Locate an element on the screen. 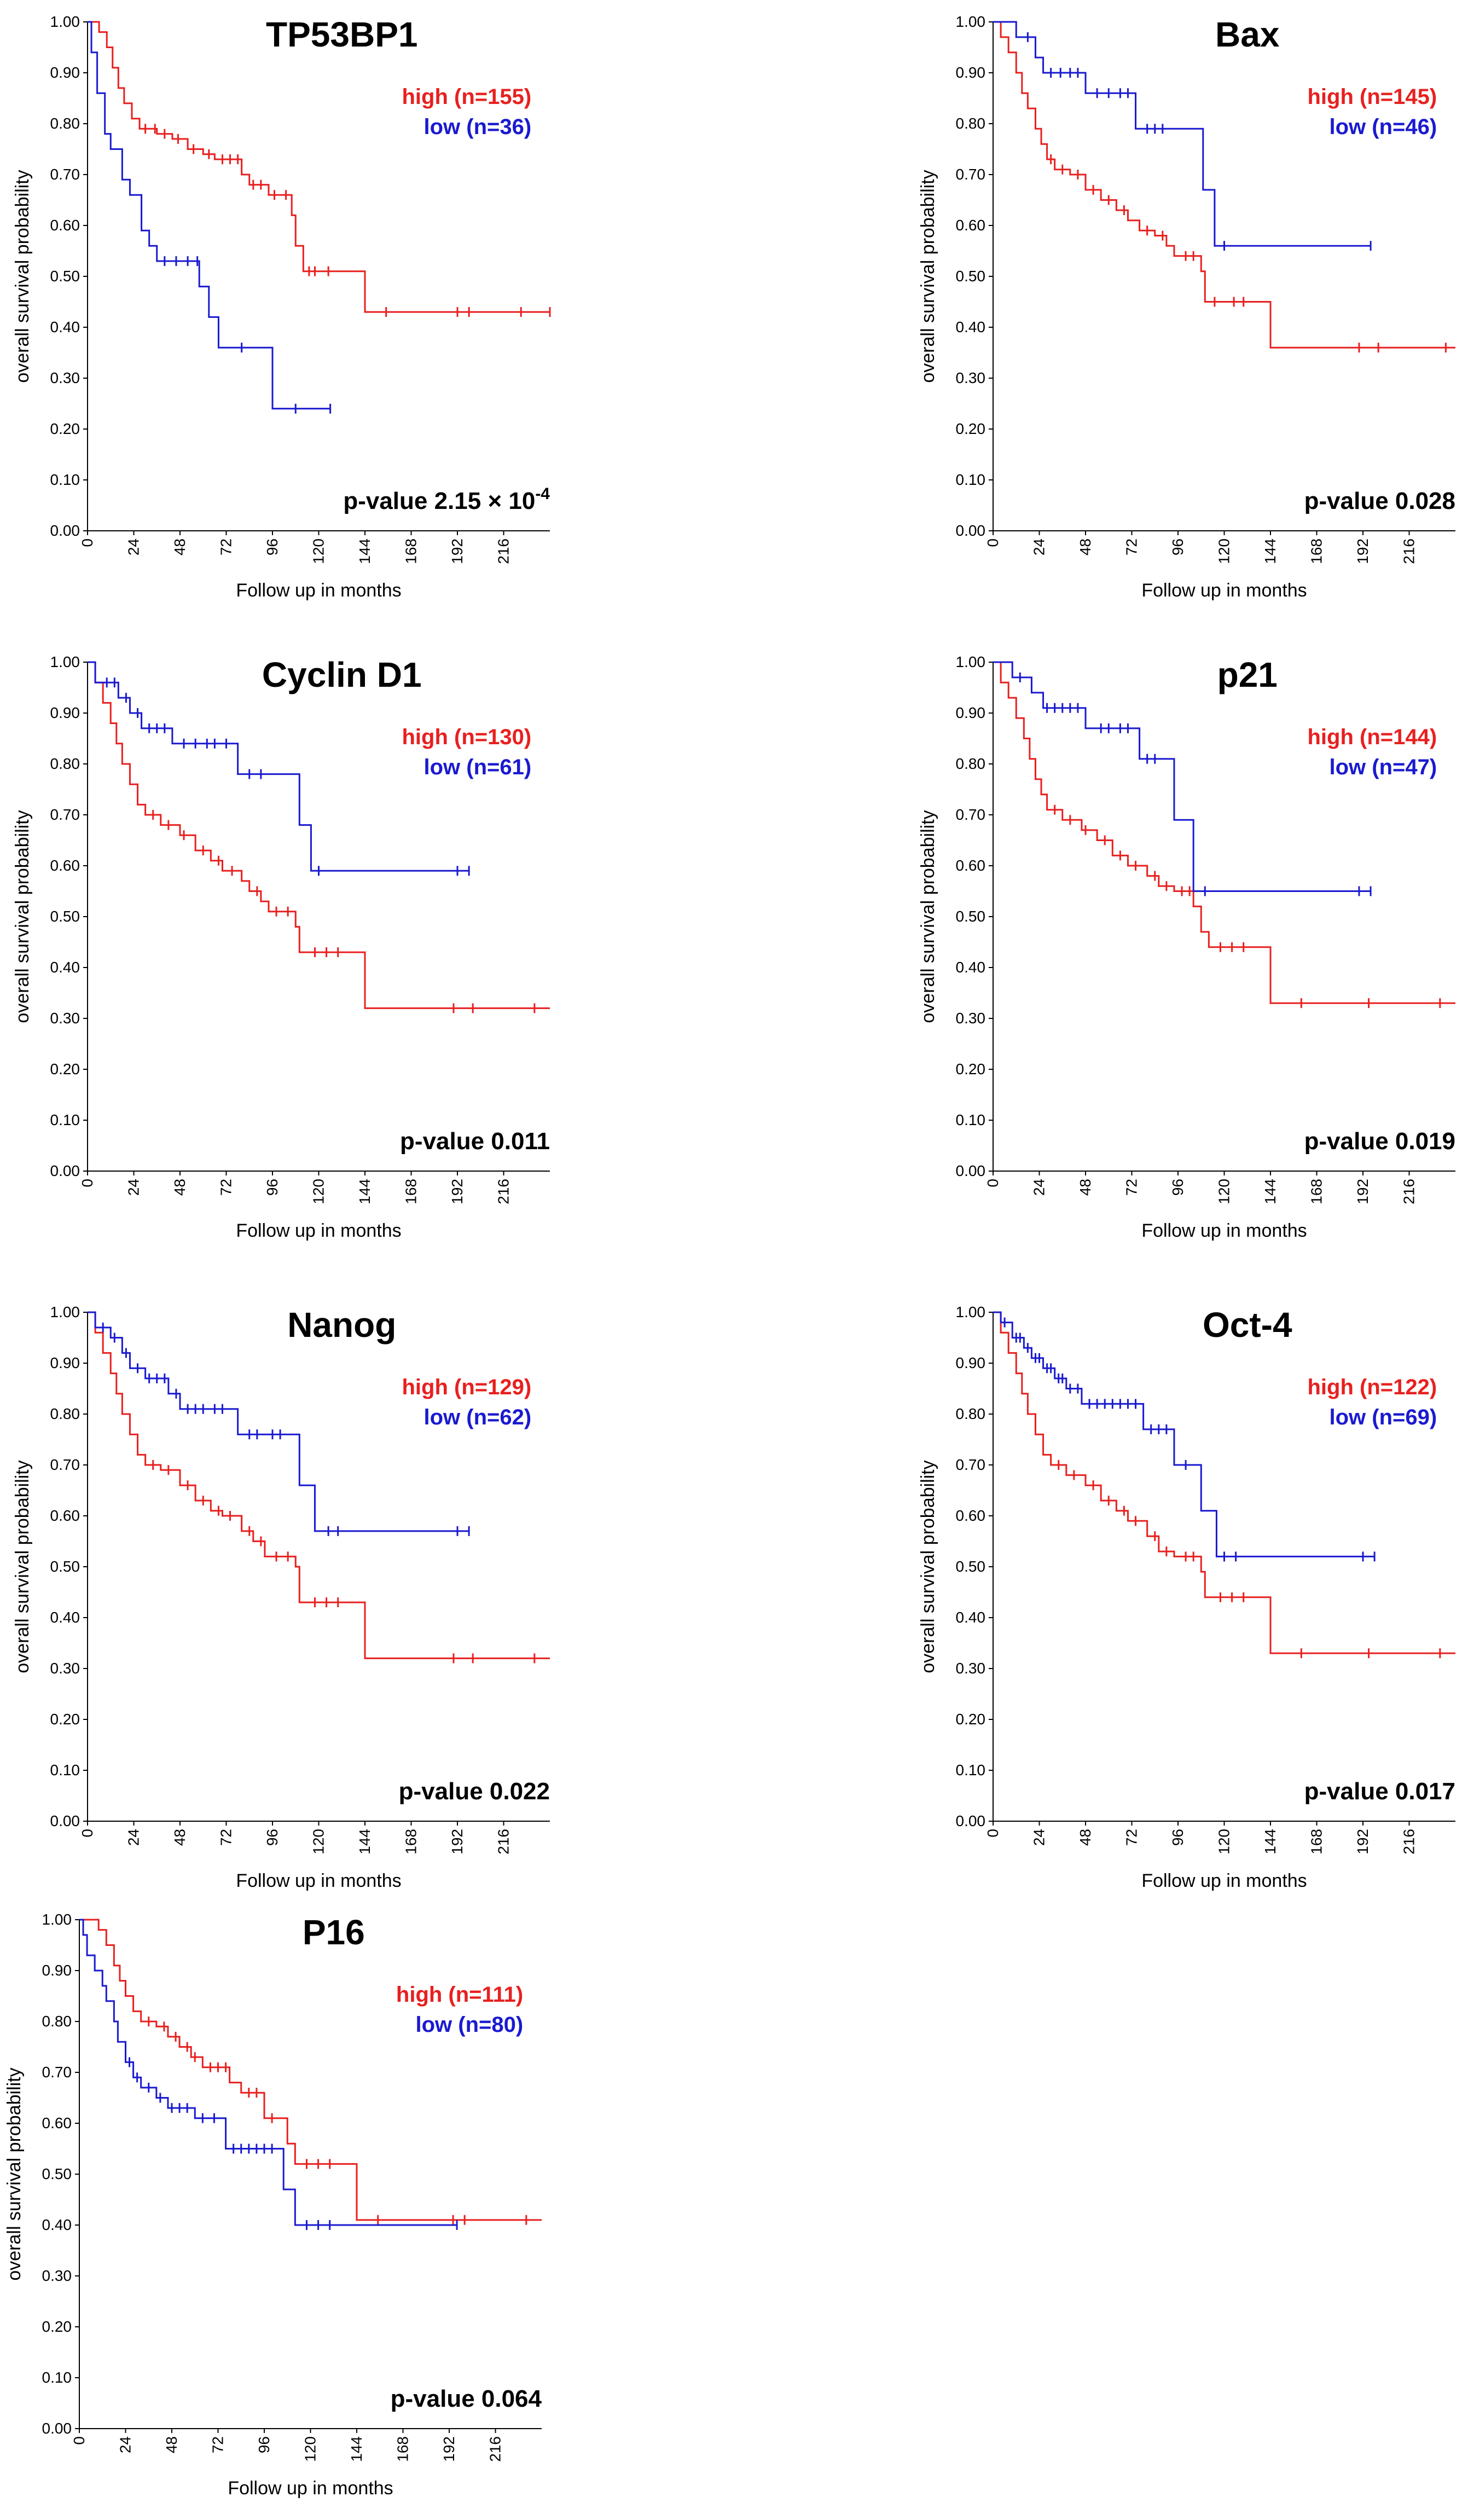  p-value-label: p-value 0.028 is located at coordinates (1380, 501).